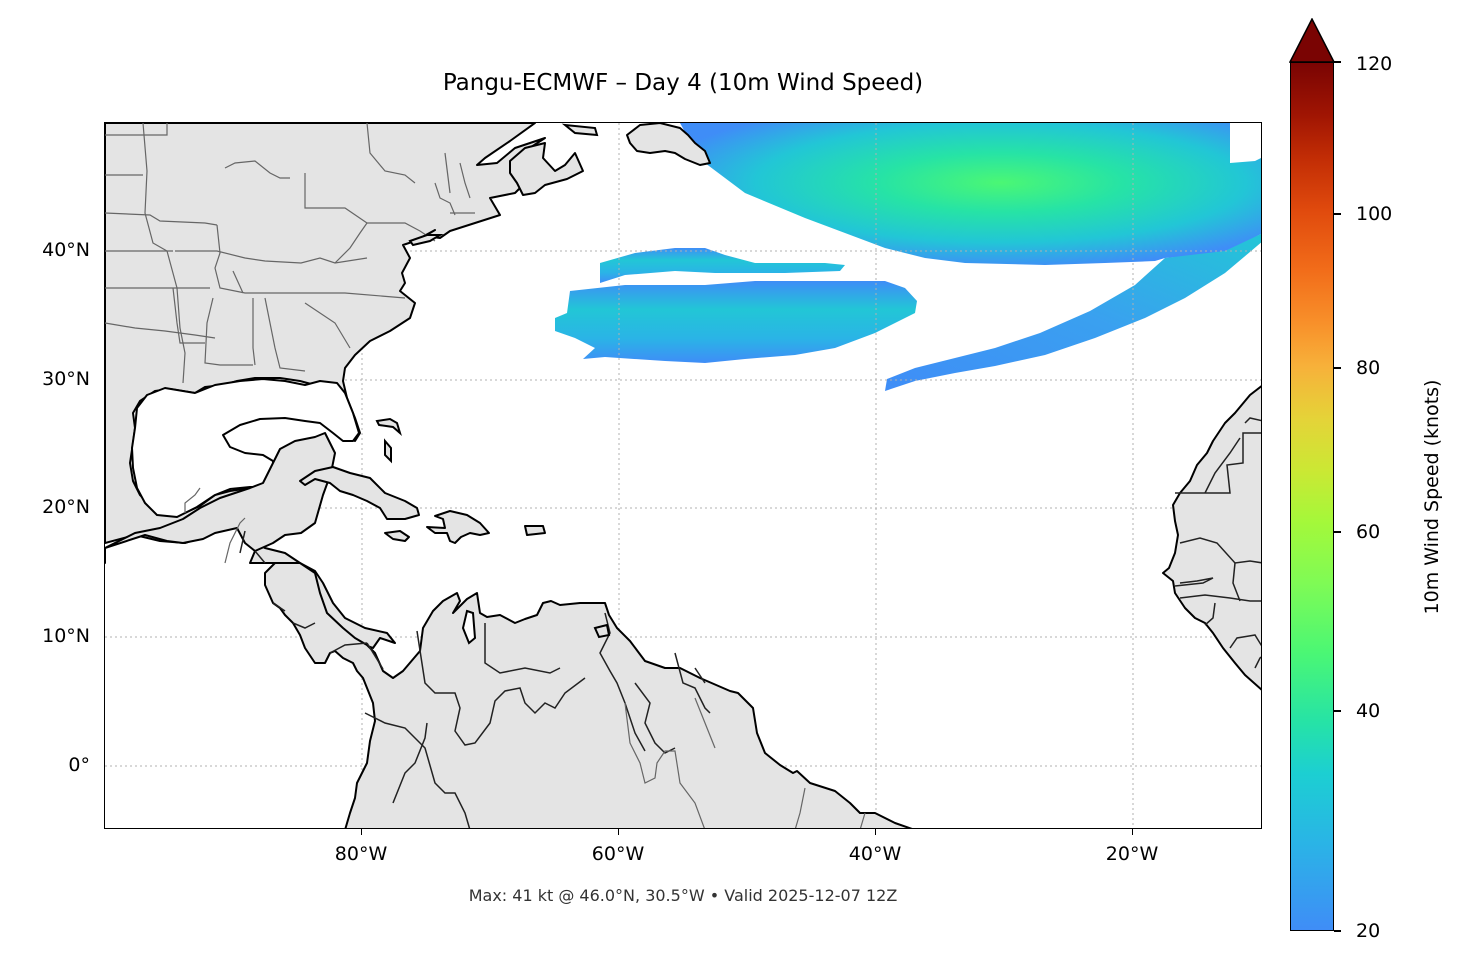 The width and height of the screenshot is (1466, 969). Describe the element at coordinates (1432, 497) in the screenshot. I see `colorbar-title: 10m Wind Speed (knots)` at that location.